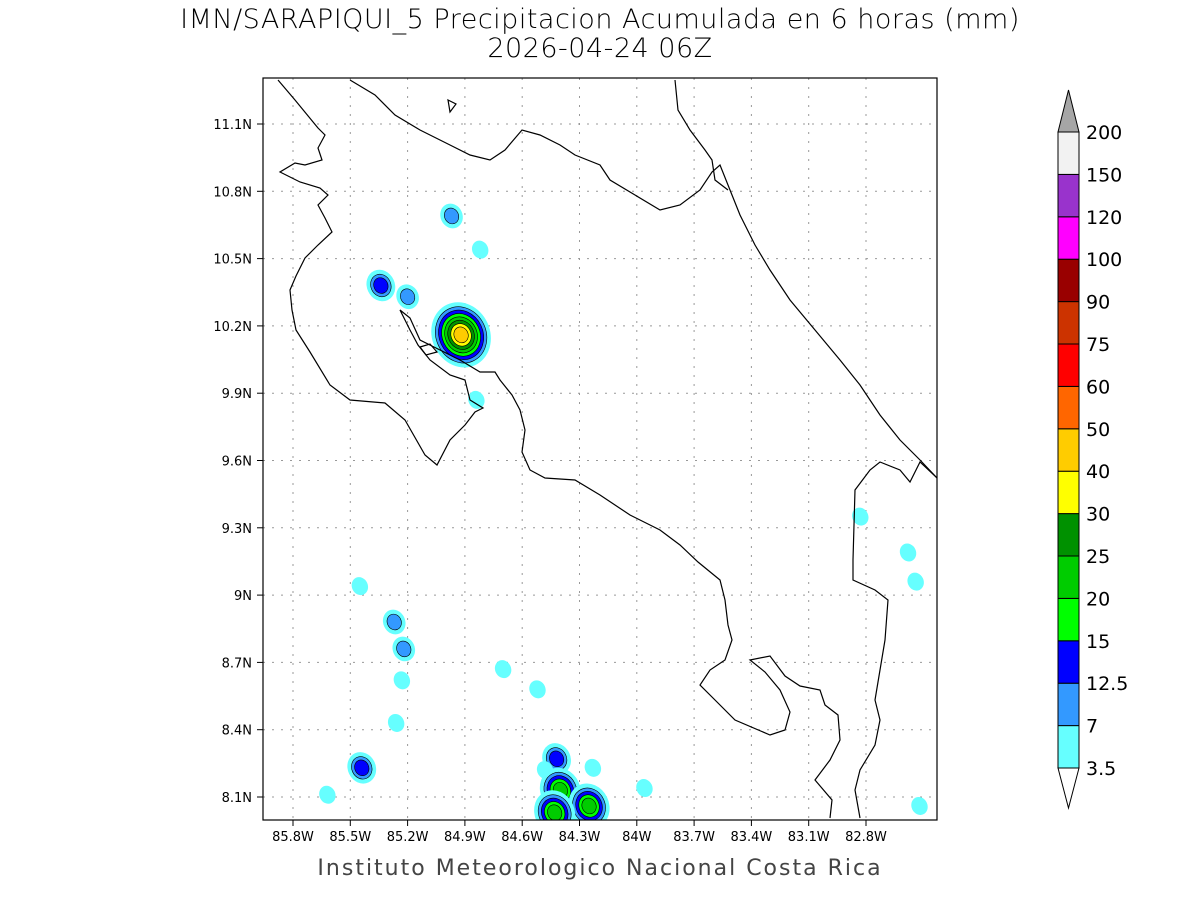 The image size is (1200, 900). Describe the element at coordinates (237, 731) in the screenshot. I see `lat-tick-label: 8.4N` at that location.